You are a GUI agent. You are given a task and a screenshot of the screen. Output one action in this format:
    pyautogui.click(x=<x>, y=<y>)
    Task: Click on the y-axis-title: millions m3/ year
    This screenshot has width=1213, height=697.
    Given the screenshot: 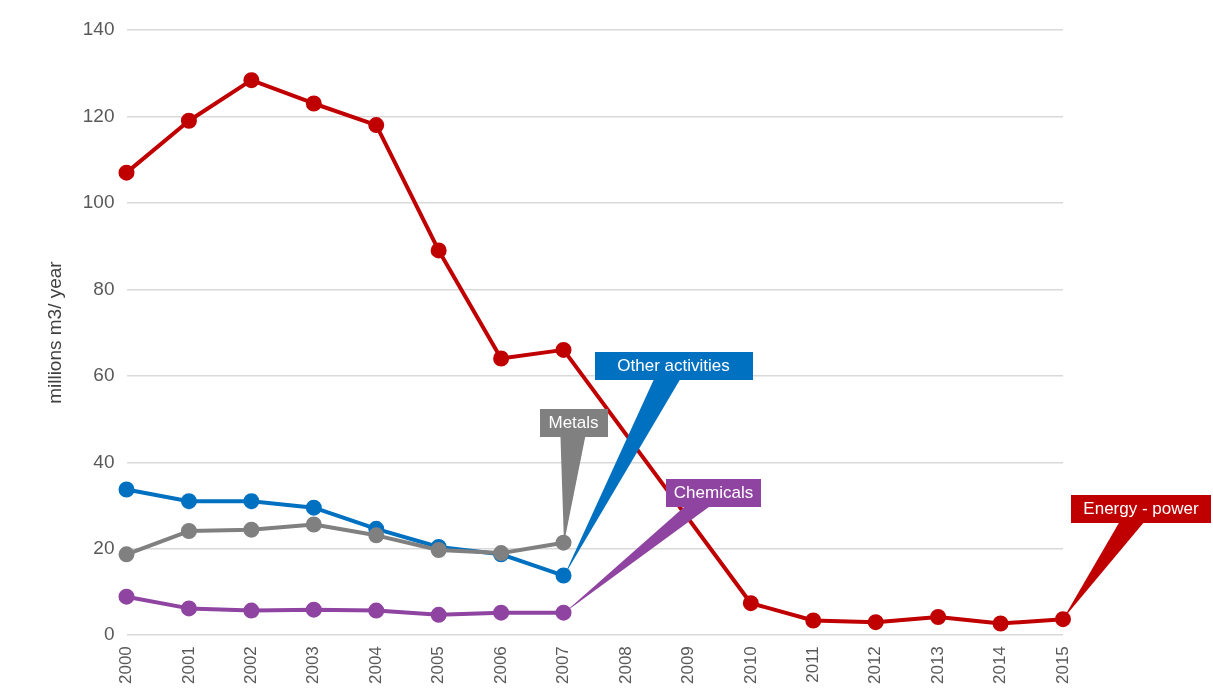 What is the action you would take?
    pyautogui.click(x=54, y=332)
    